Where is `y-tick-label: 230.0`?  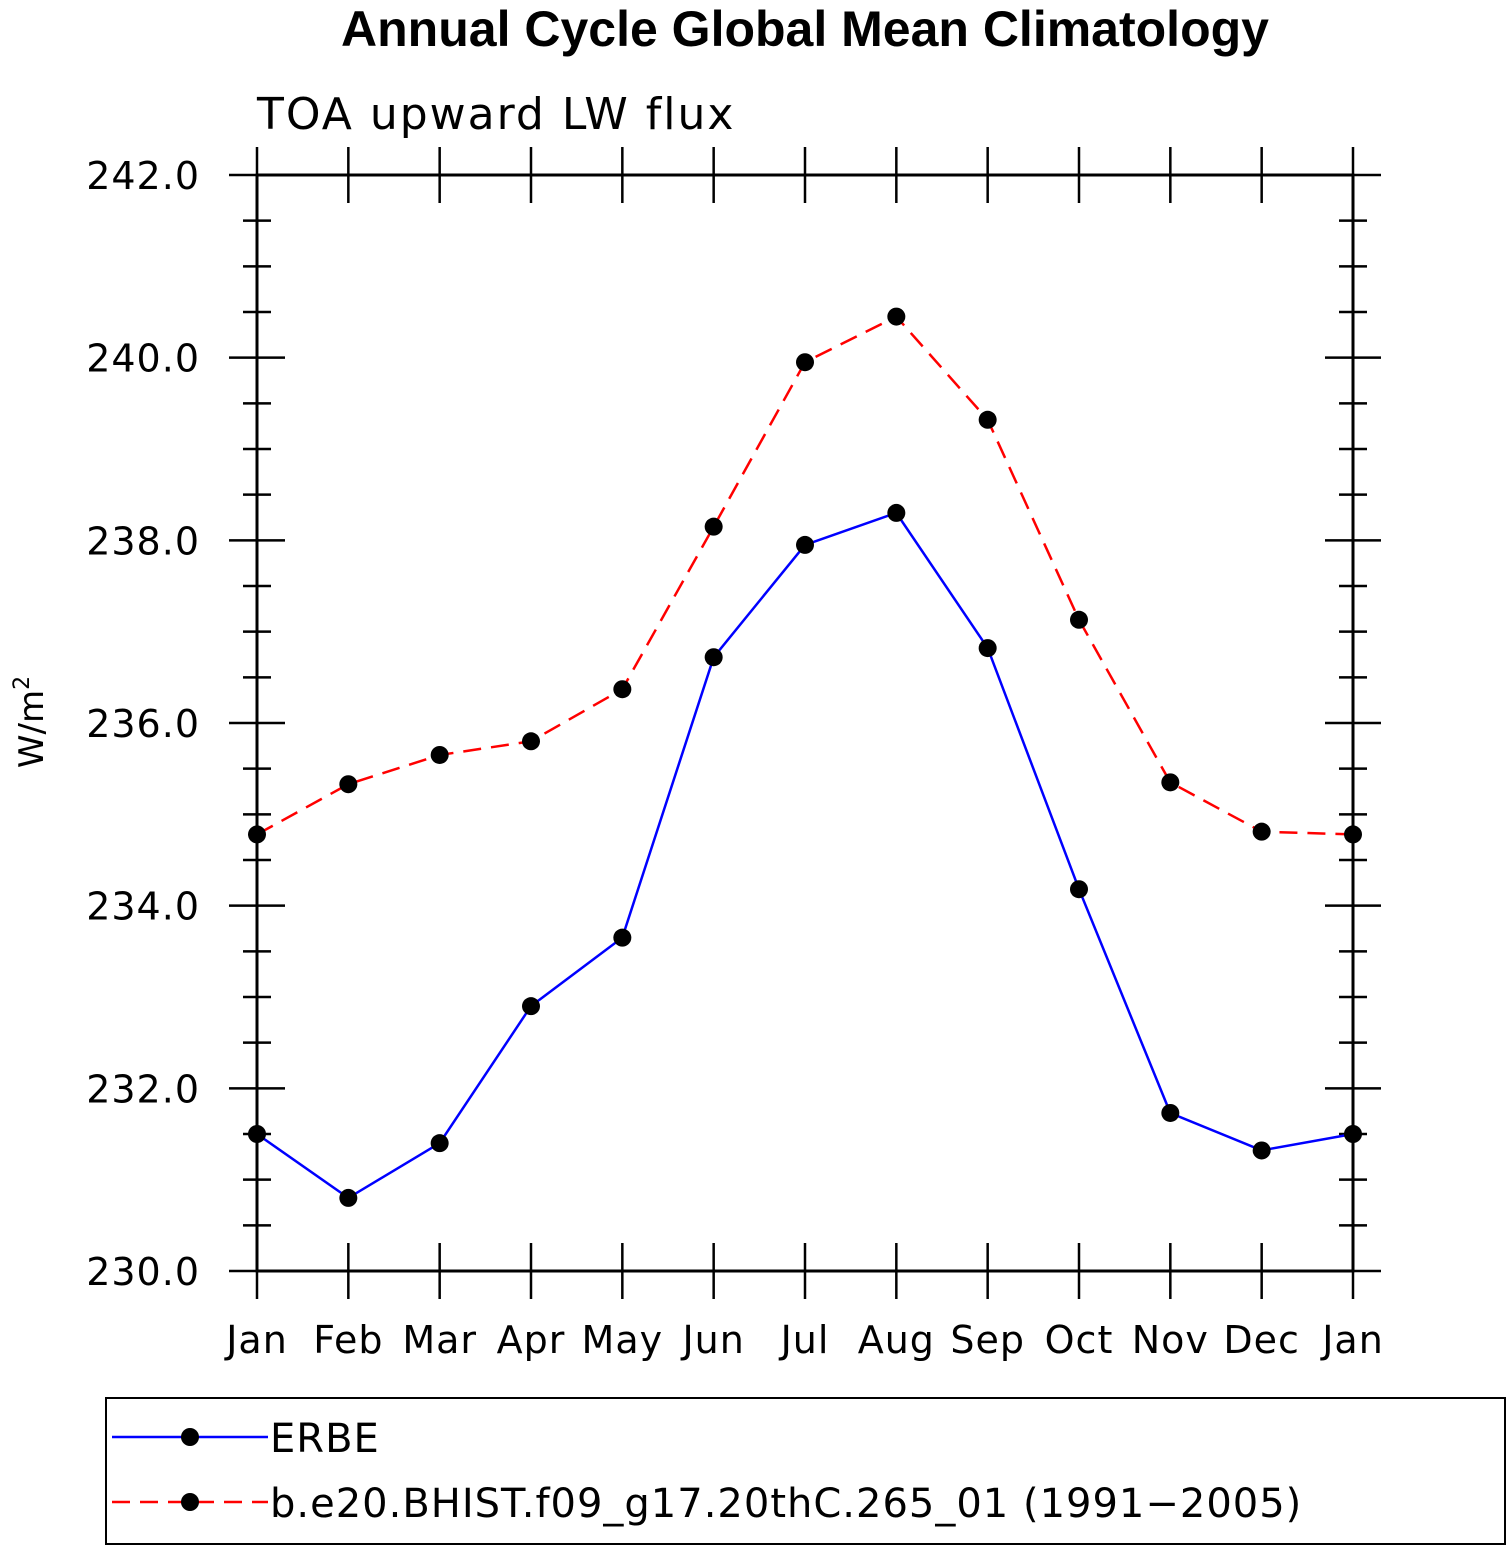
y-tick-label: 230.0 is located at coordinates (143, 1272).